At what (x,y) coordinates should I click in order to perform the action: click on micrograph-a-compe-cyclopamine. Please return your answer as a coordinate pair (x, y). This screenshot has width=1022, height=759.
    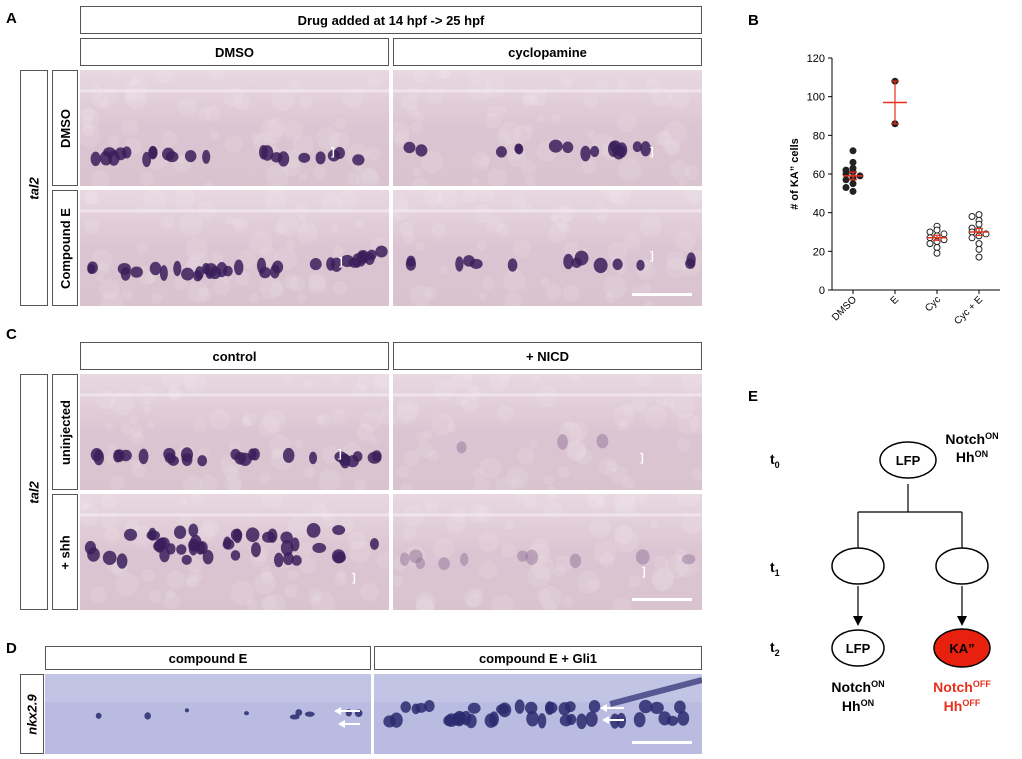
    Looking at the image, I should click on (547, 248).